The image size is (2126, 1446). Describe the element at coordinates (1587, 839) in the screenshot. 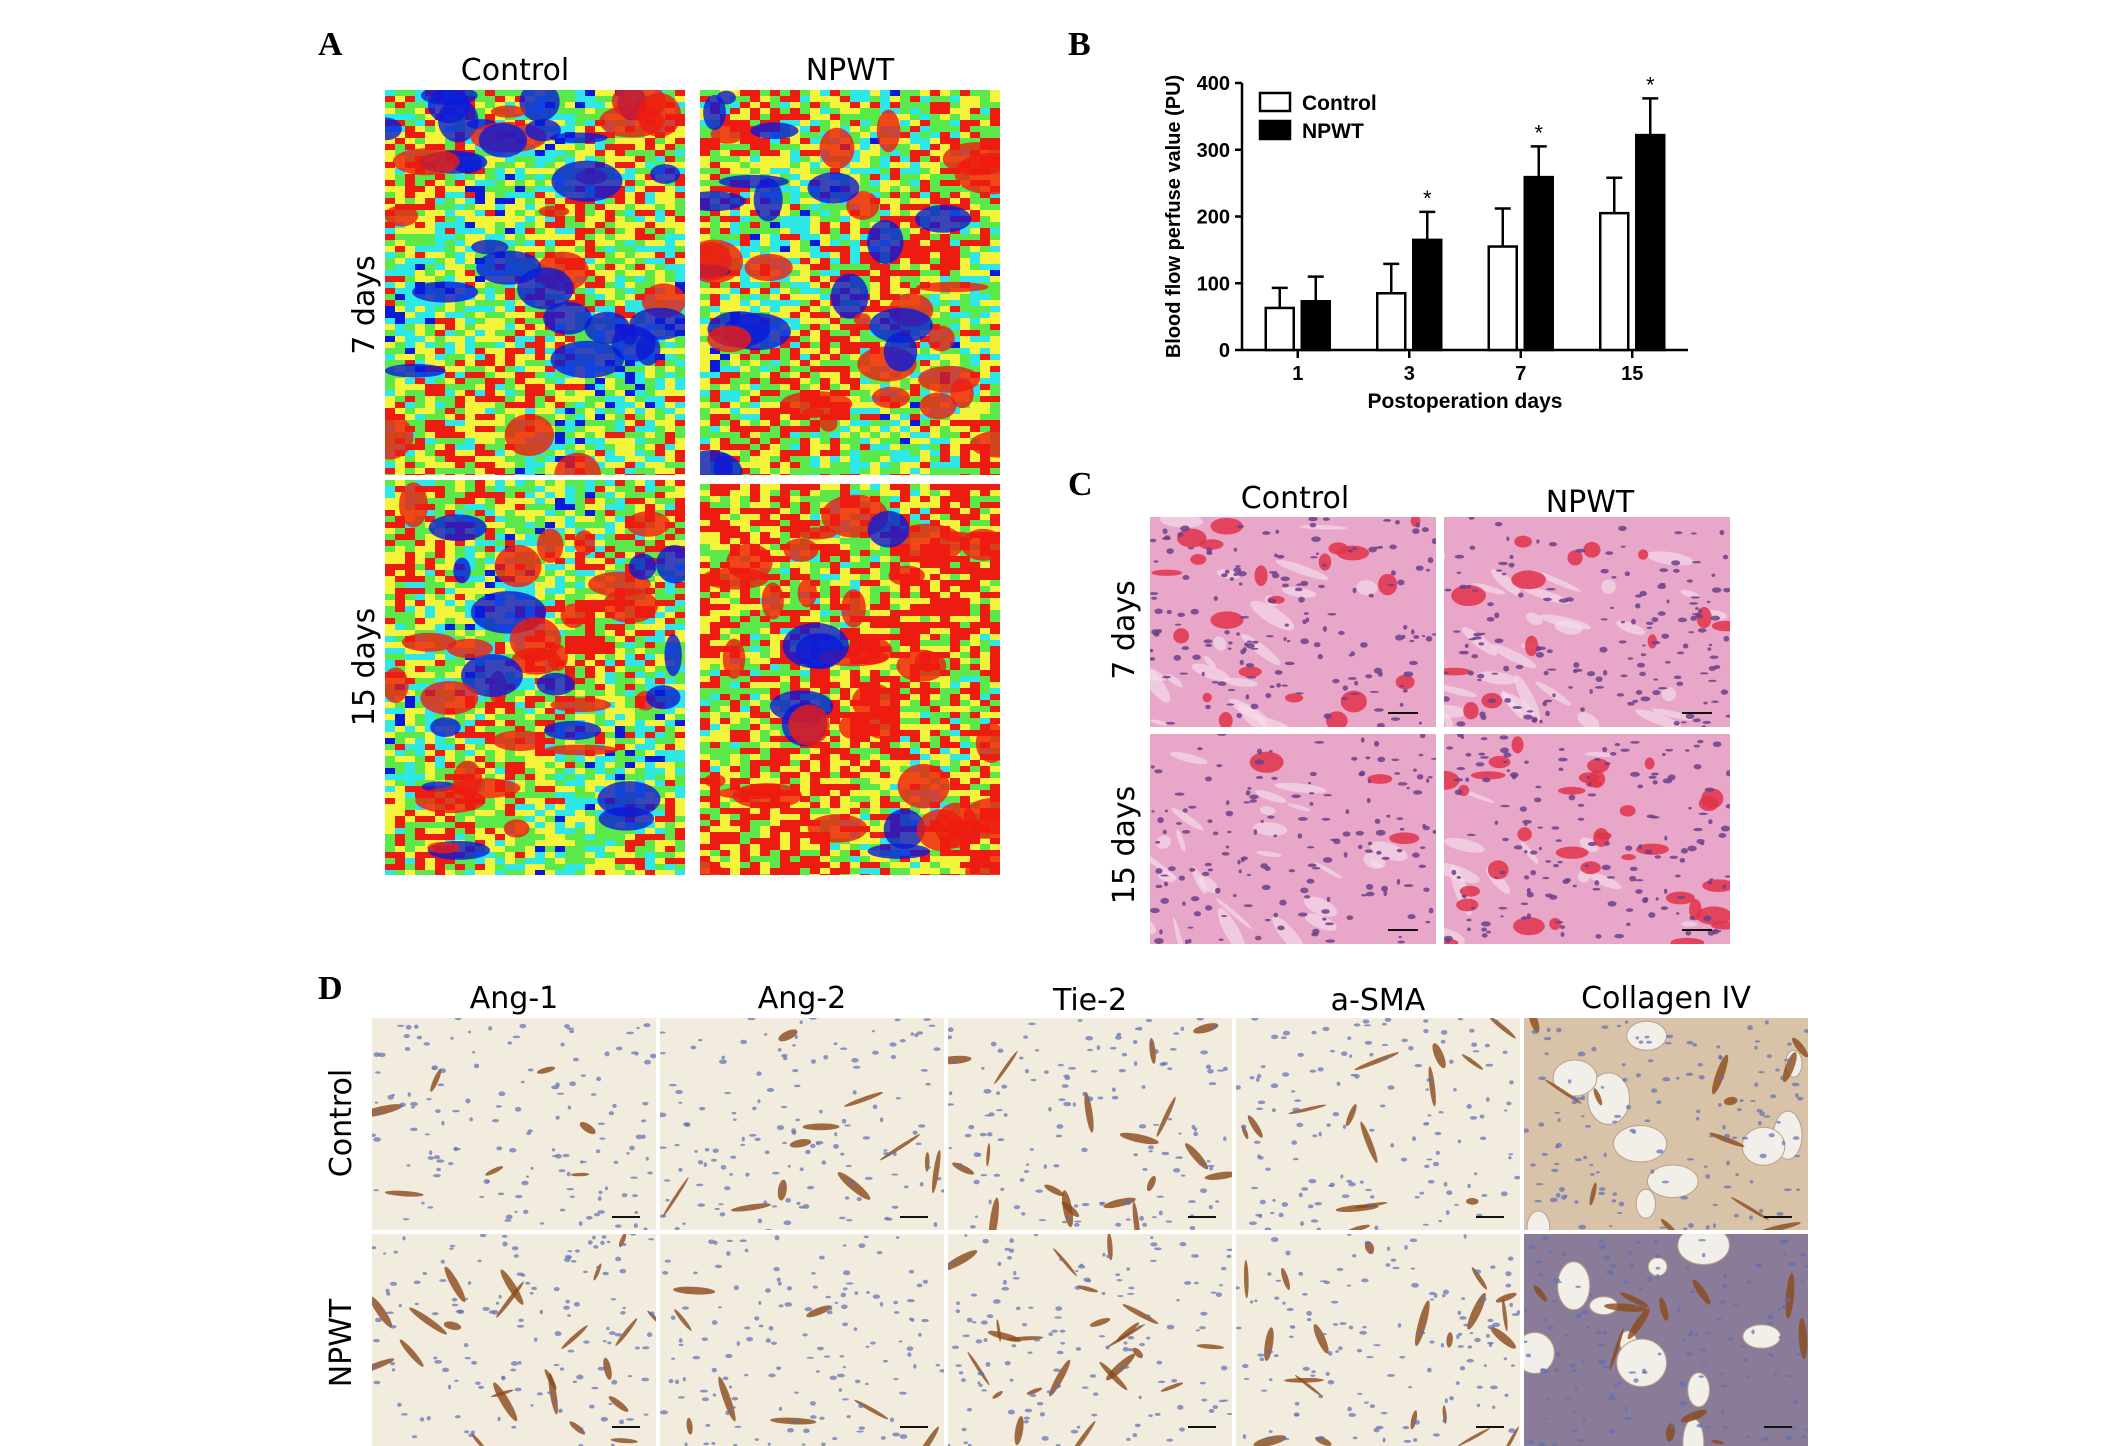

I see `he-stain-npwt-15days` at that location.